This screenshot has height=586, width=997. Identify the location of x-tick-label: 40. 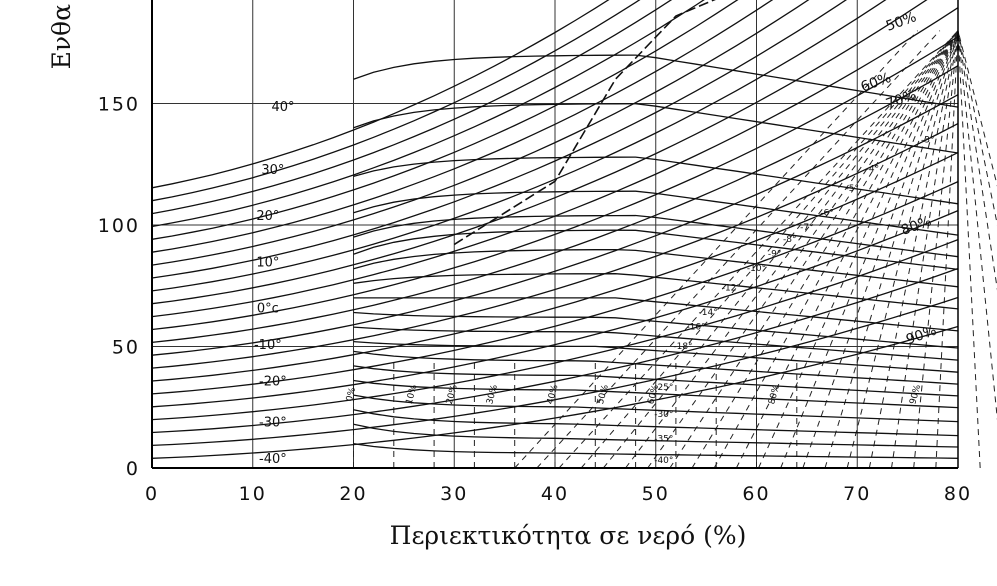
(555, 494).